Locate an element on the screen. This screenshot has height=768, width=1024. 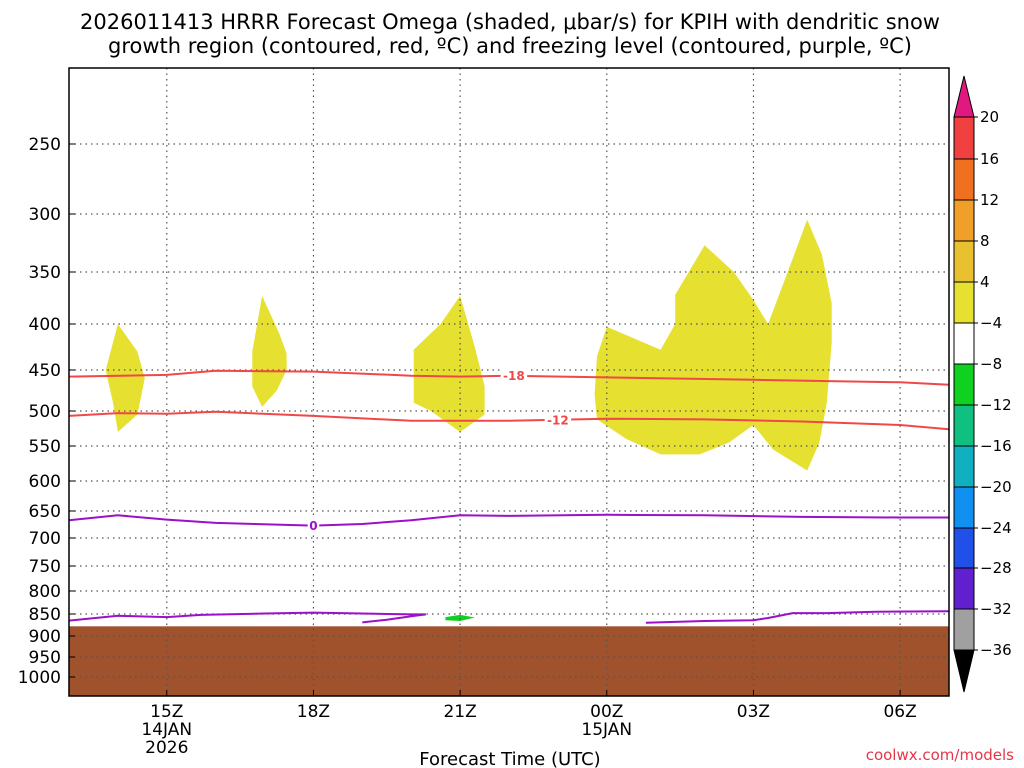
y-tick-label-300: 300 is located at coordinates (45, 215).